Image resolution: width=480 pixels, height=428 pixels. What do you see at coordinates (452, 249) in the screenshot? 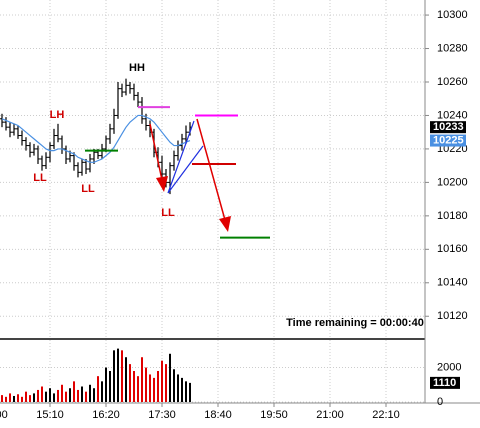
I see `y-tick-label: 10160` at bounding box center [452, 249].